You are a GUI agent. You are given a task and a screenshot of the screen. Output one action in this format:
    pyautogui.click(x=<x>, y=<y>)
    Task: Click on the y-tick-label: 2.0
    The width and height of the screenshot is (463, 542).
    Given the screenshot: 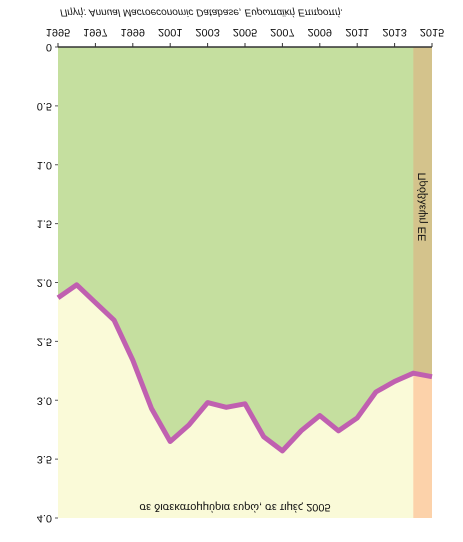 What is the action you would take?
    pyautogui.click(x=44, y=283)
    